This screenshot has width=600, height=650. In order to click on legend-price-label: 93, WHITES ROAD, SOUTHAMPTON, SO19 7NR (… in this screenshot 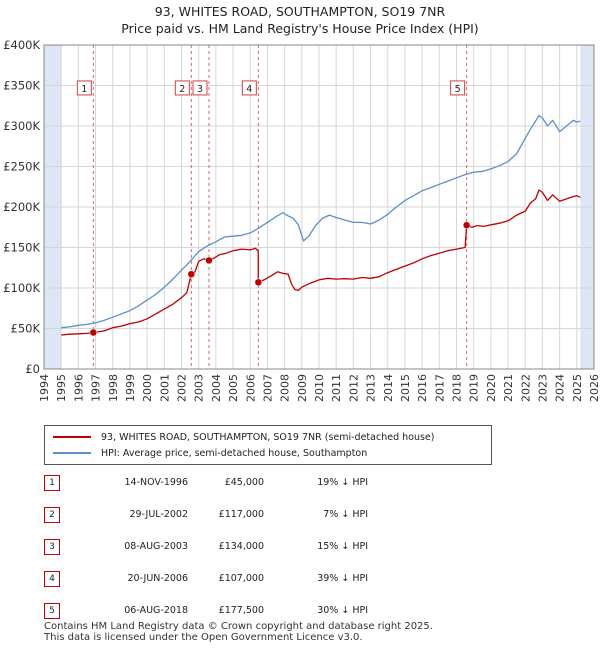, I will do `click(268, 437)`.